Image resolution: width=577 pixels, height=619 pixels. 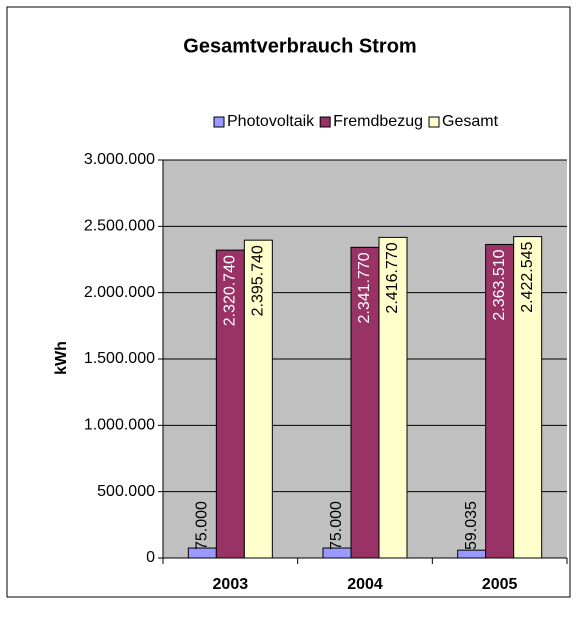 What do you see at coordinates (271, 121) in the screenshot?
I see `legend-label: Photovoltaik` at bounding box center [271, 121].